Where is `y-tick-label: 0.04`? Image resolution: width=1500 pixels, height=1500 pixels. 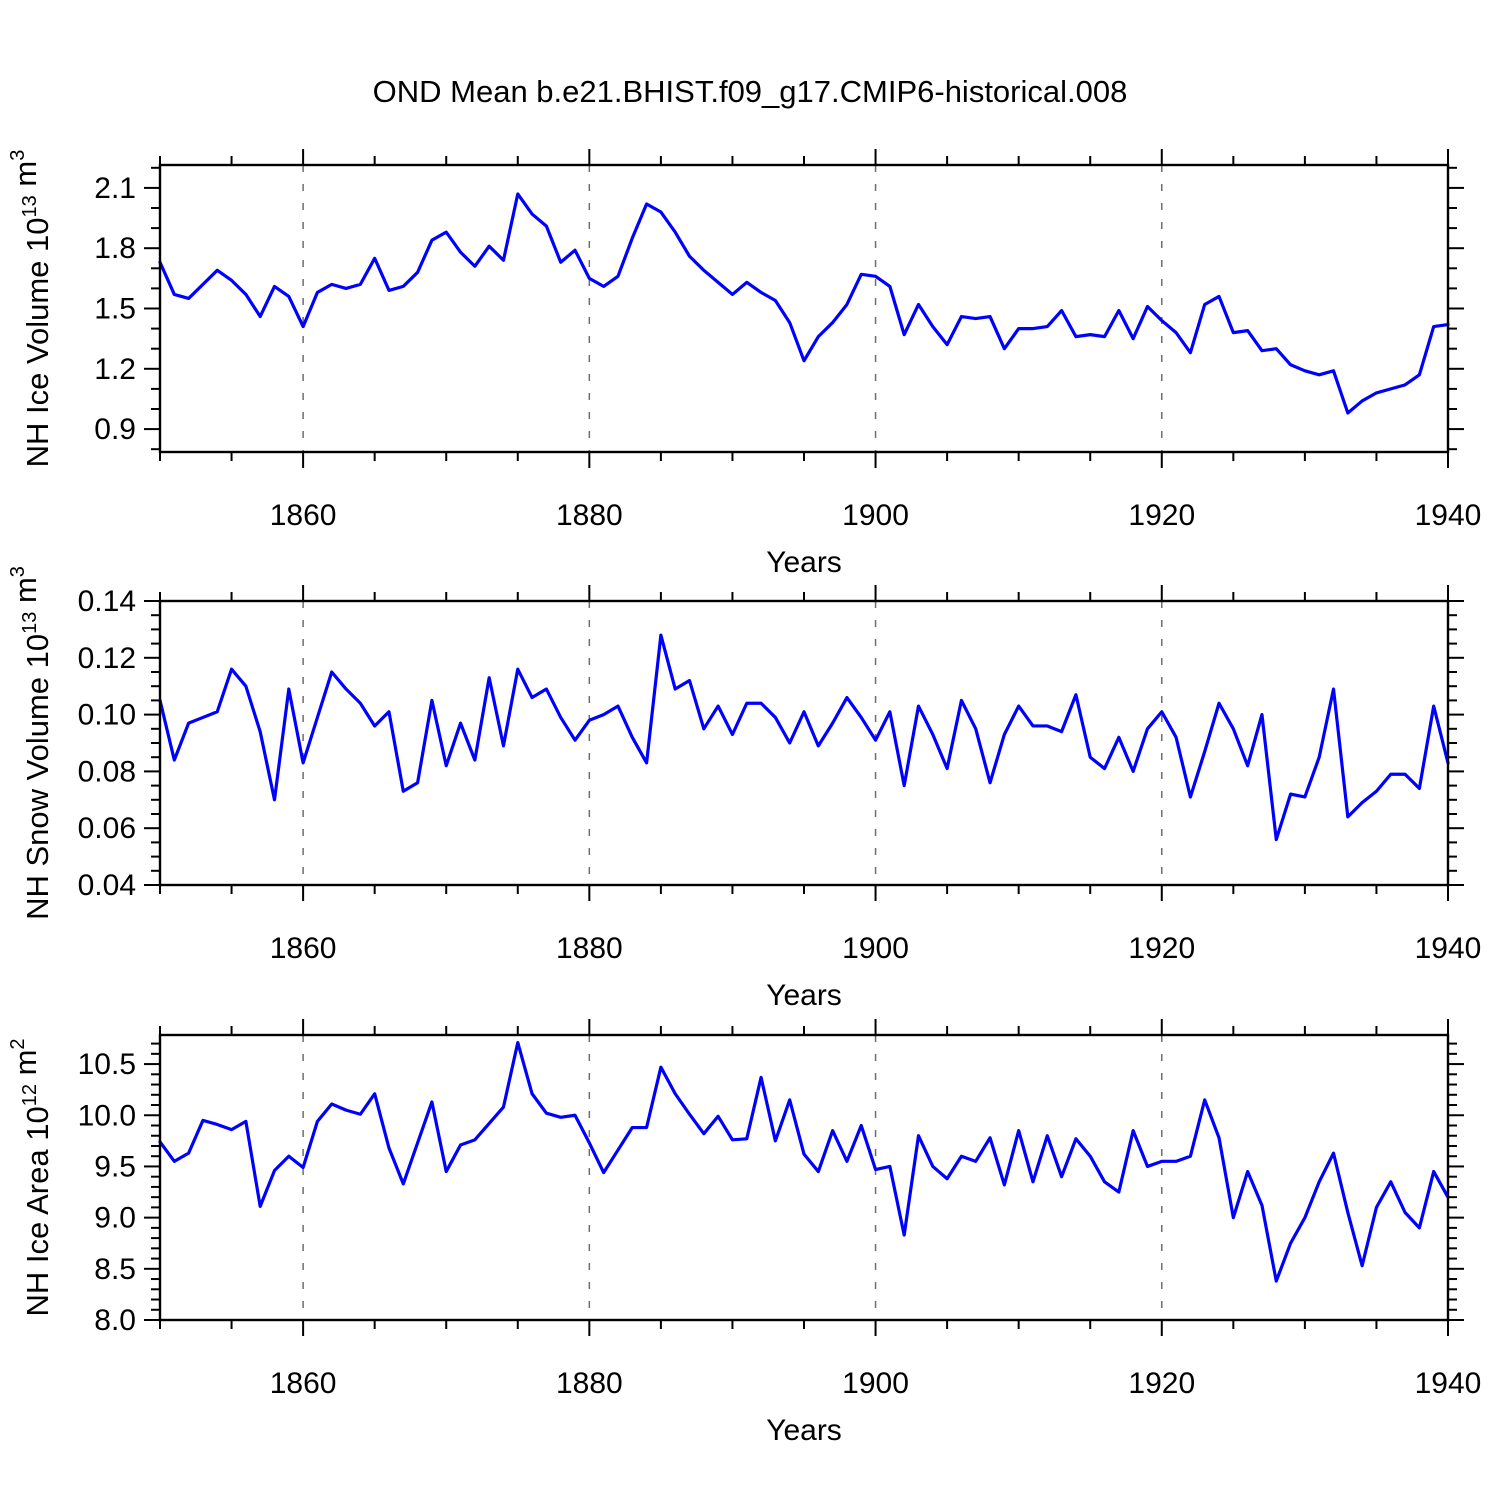 y-tick-label: 0.04 is located at coordinates (107, 885).